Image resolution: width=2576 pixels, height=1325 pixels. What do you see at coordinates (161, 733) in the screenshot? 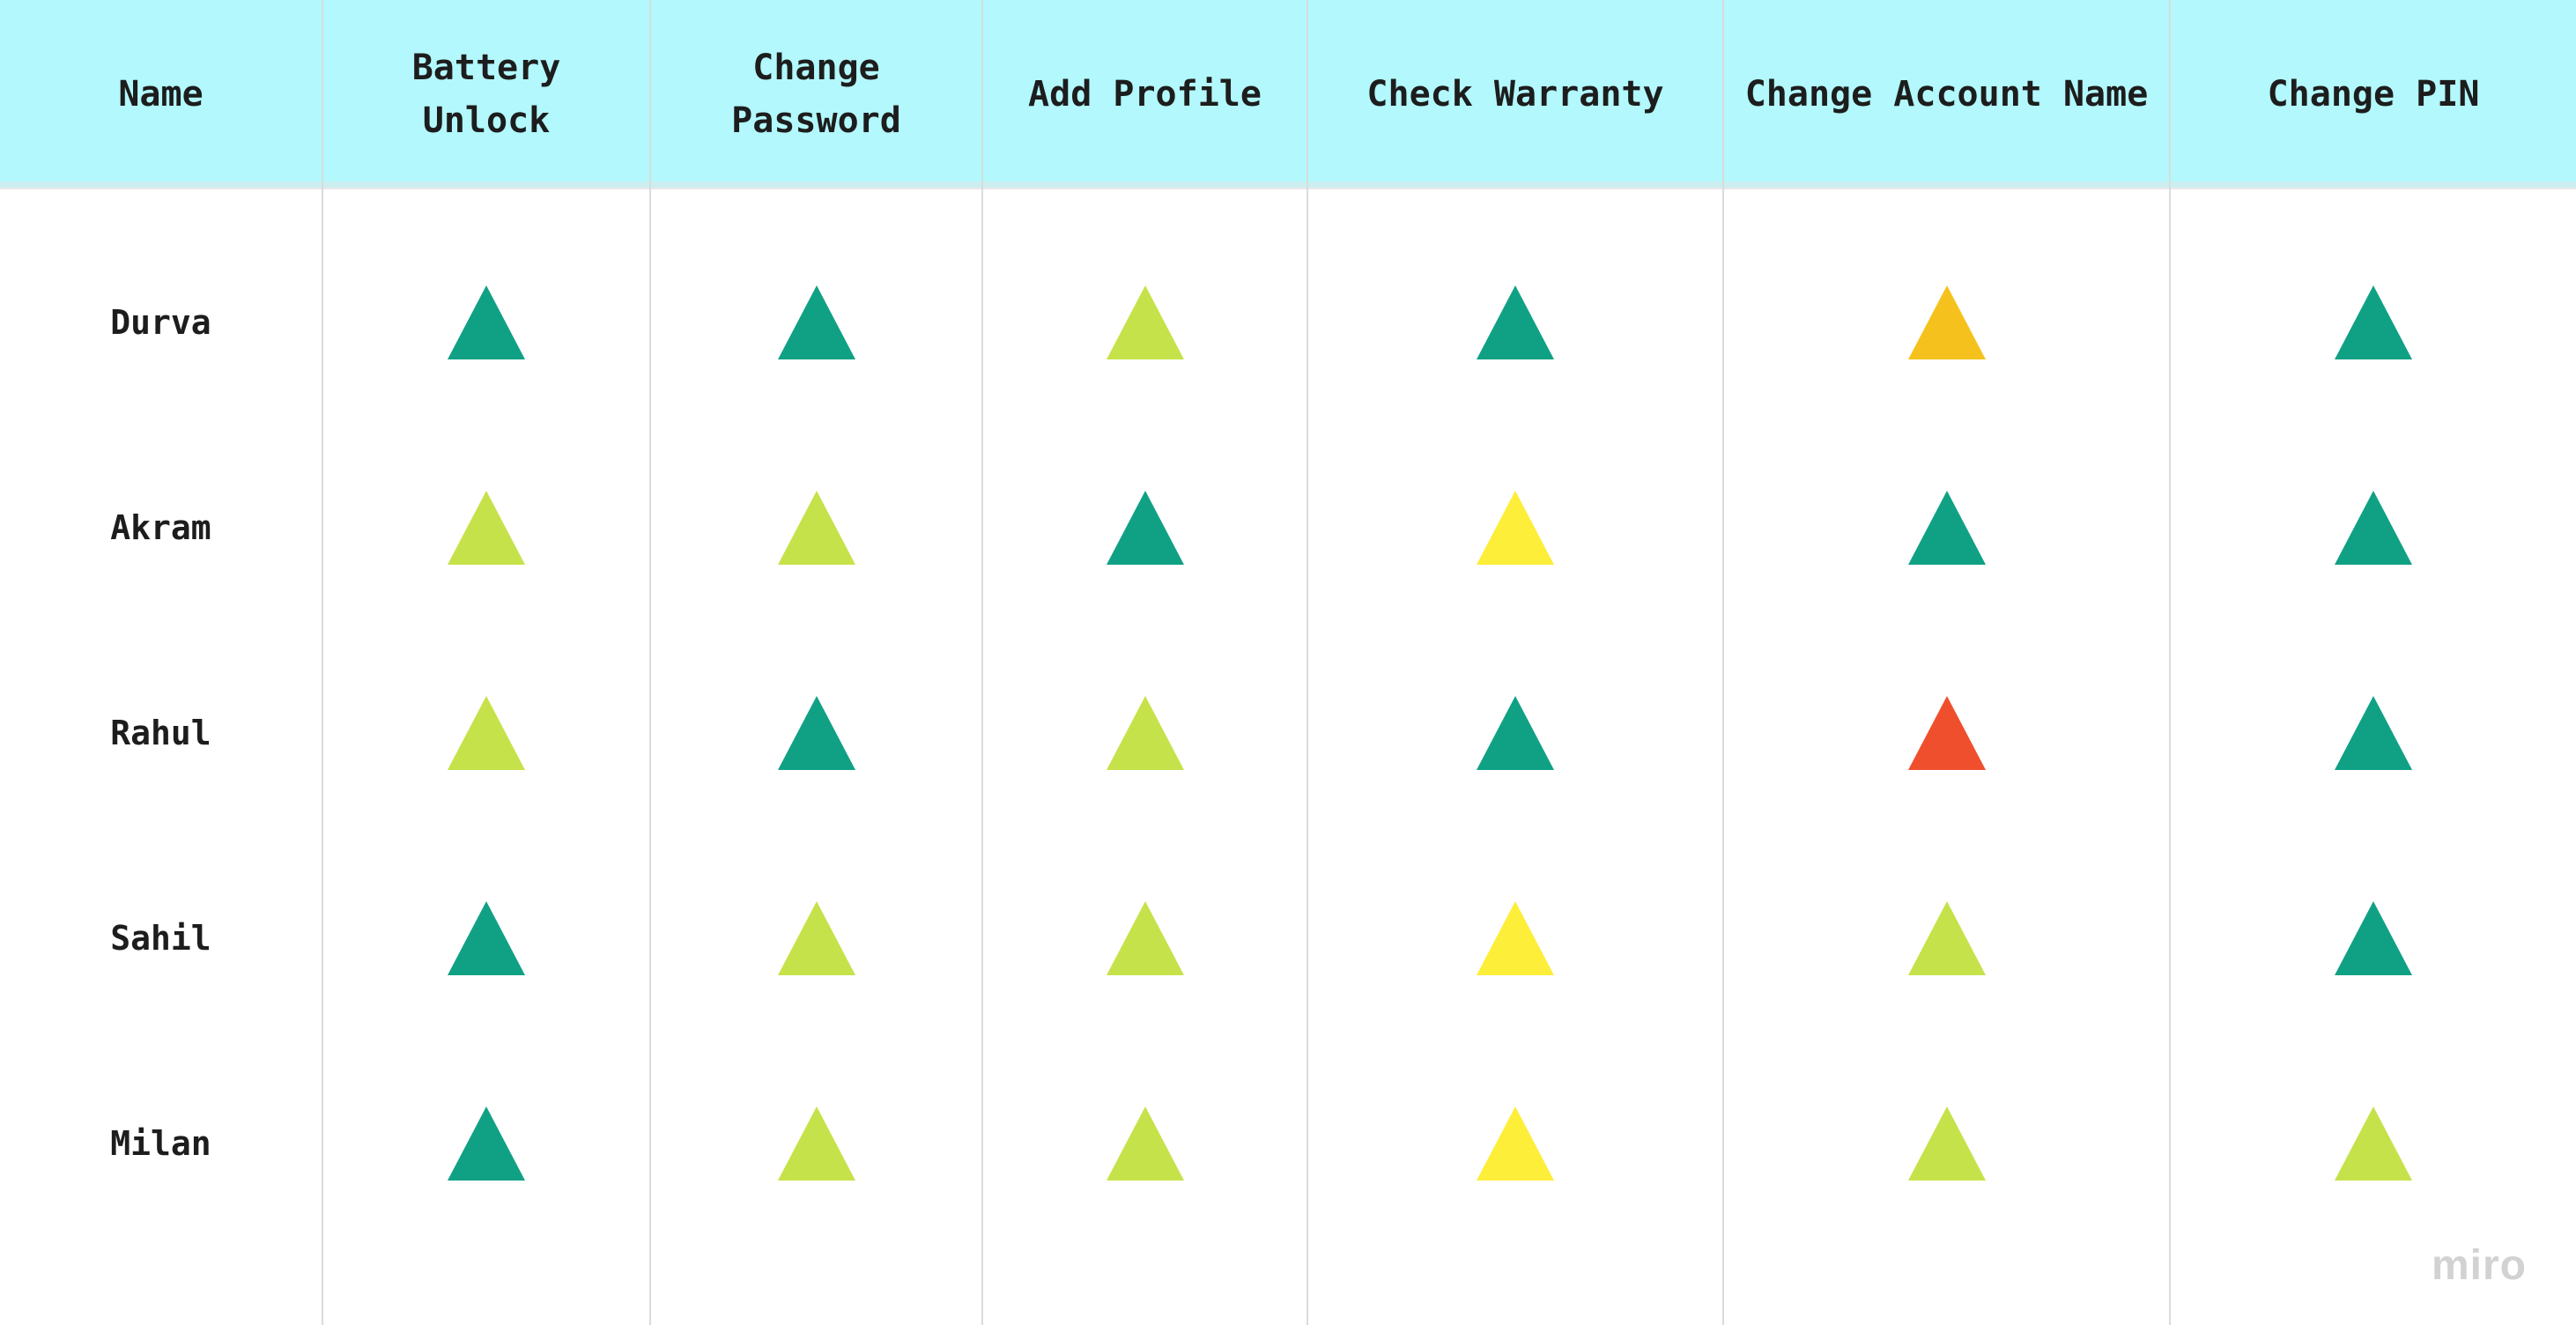
I see `row-name: Rahul` at bounding box center [161, 733].